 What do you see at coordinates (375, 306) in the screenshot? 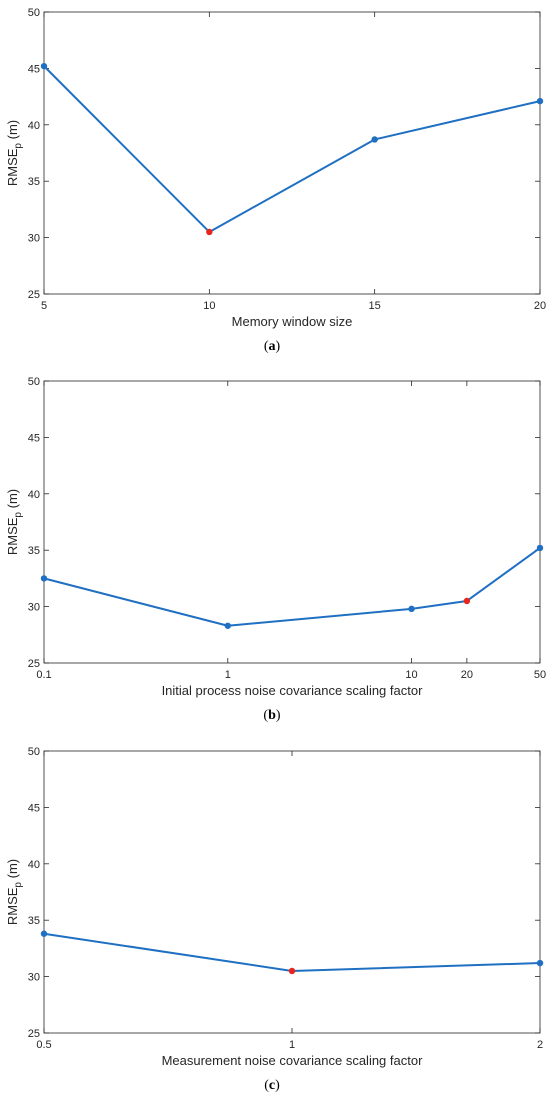
I see `x-tick-label: 15` at bounding box center [375, 306].